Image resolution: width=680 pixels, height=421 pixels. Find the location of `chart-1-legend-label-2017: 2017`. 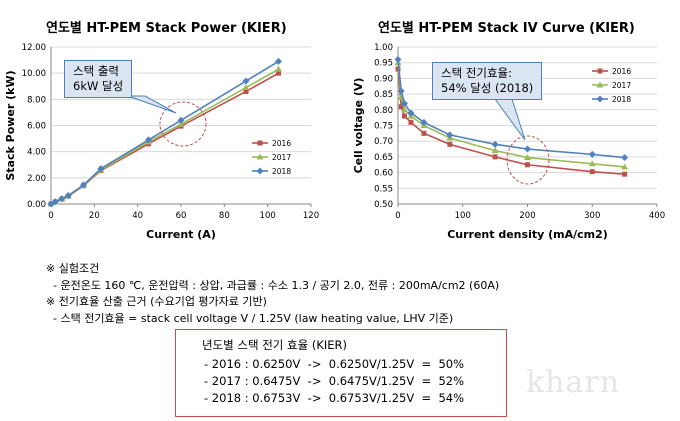

chart-1-legend-label-2017: 2017 is located at coordinates (281, 157).